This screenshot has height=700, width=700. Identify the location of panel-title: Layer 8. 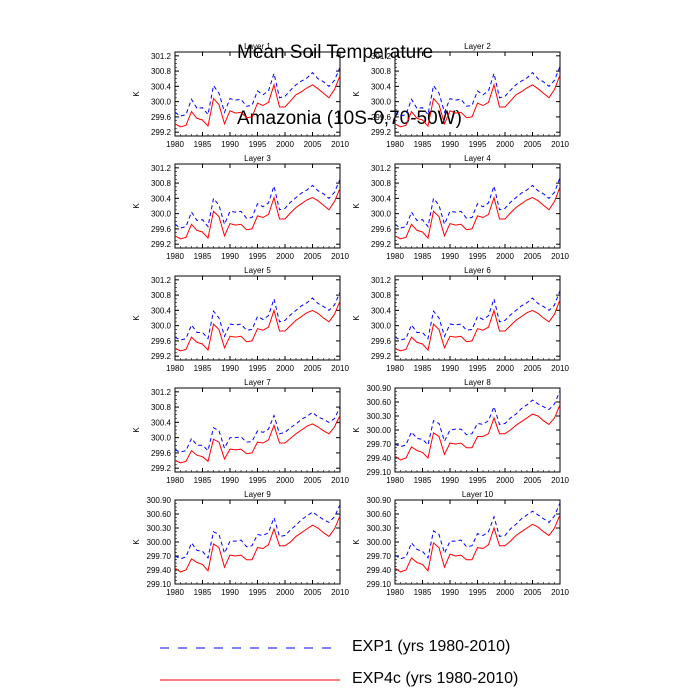
(477, 382).